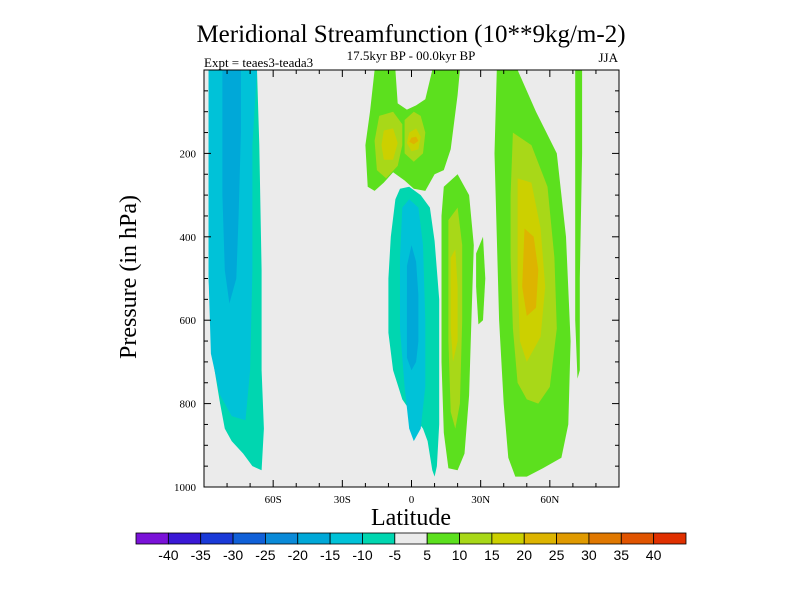 The height and width of the screenshot is (600, 800). What do you see at coordinates (411, 55) in the screenshot?
I see `chart-subtitle: 17.5kyr BP - 00.0kyr BP` at bounding box center [411, 55].